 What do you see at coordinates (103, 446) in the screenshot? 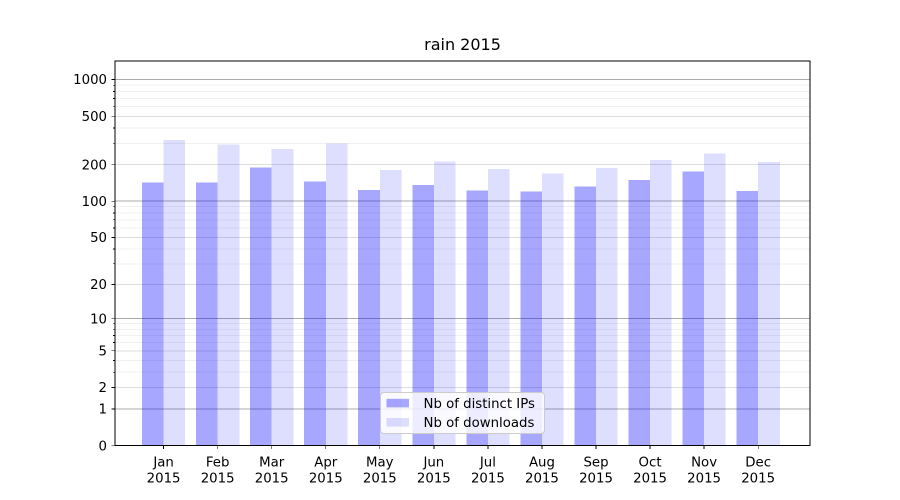
I see `y-tick-label-0: 0` at bounding box center [103, 446].